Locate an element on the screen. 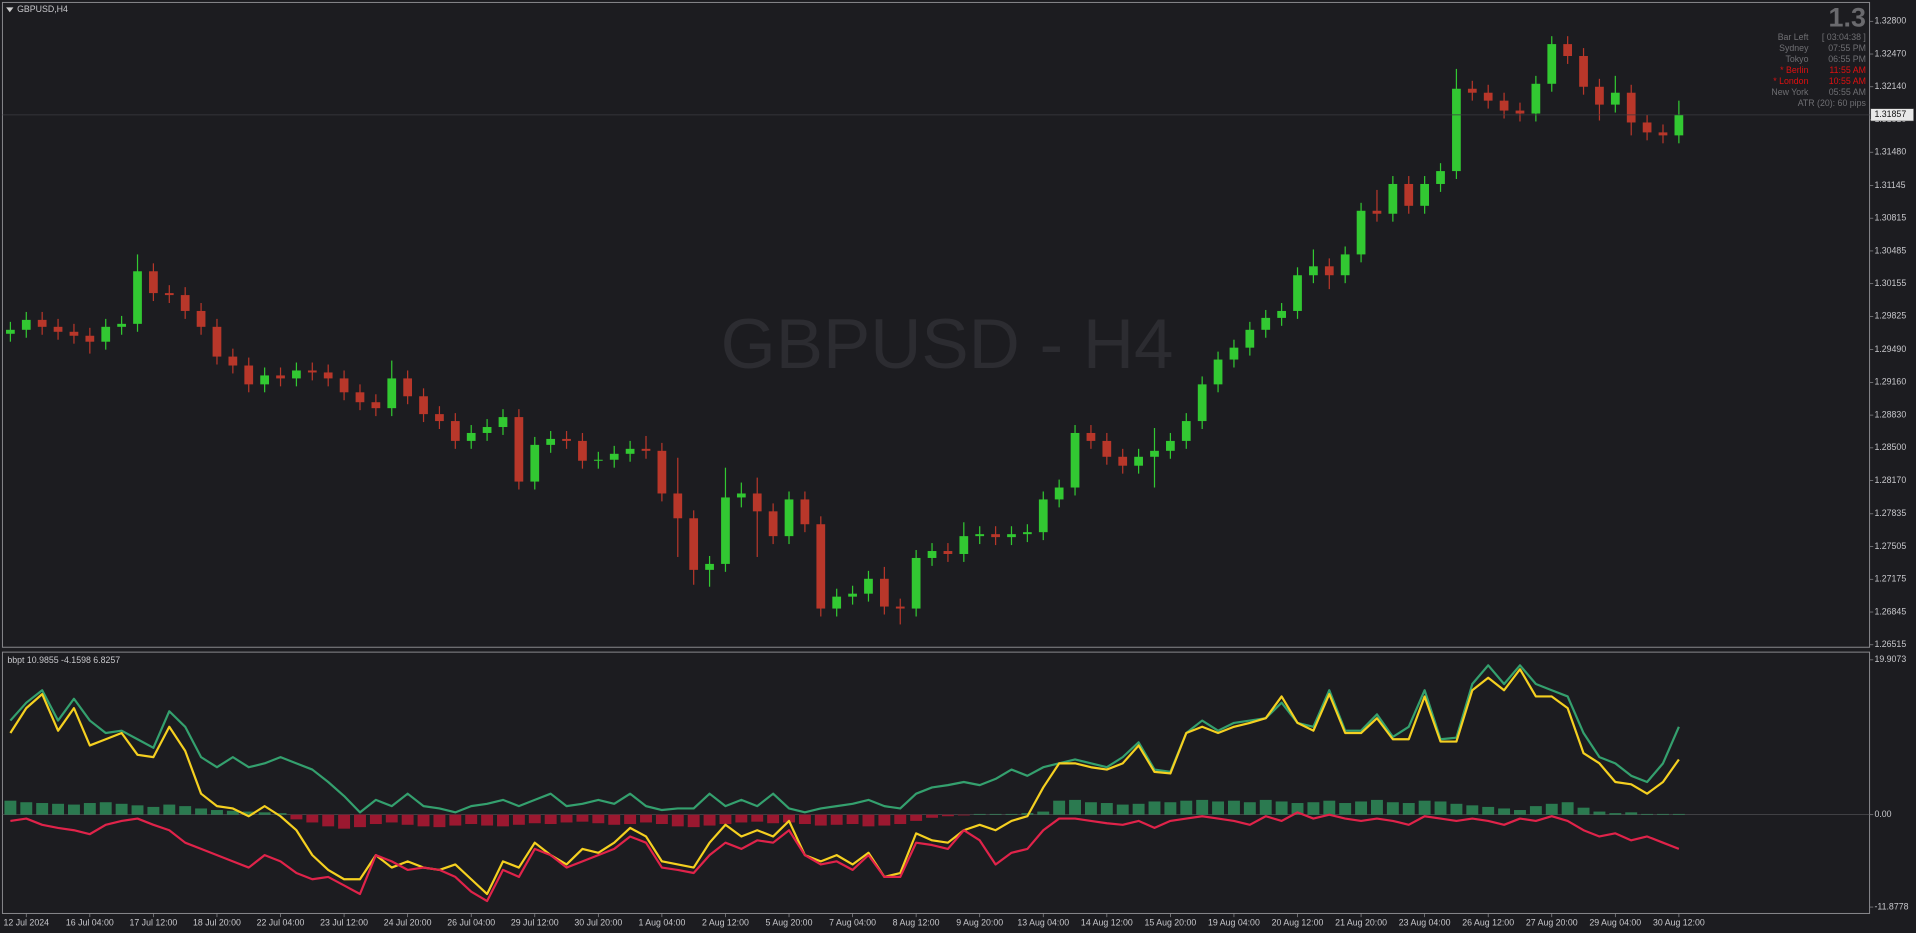  x-tick-label: 19 Aug 04:00 is located at coordinates (1234, 923).